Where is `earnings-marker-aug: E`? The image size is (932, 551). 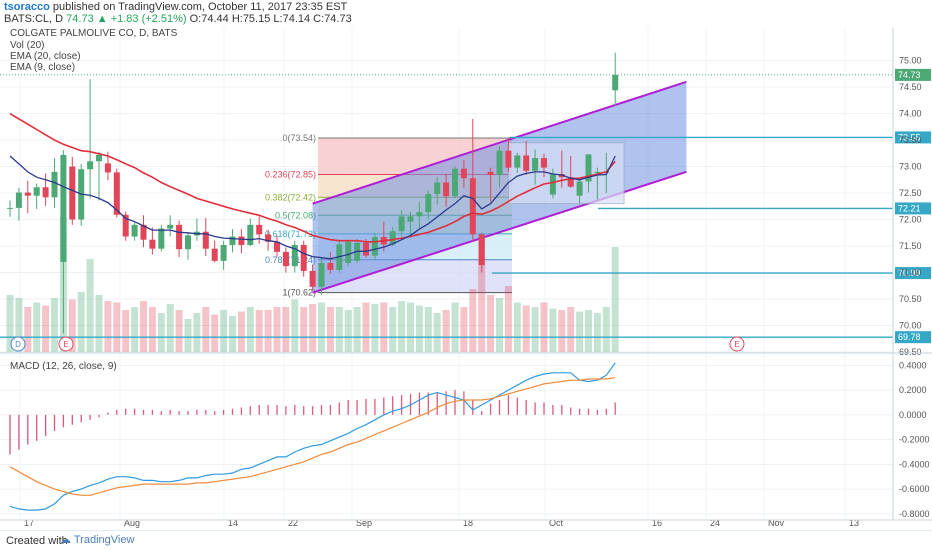 earnings-marker-aug: E is located at coordinates (66, 344).